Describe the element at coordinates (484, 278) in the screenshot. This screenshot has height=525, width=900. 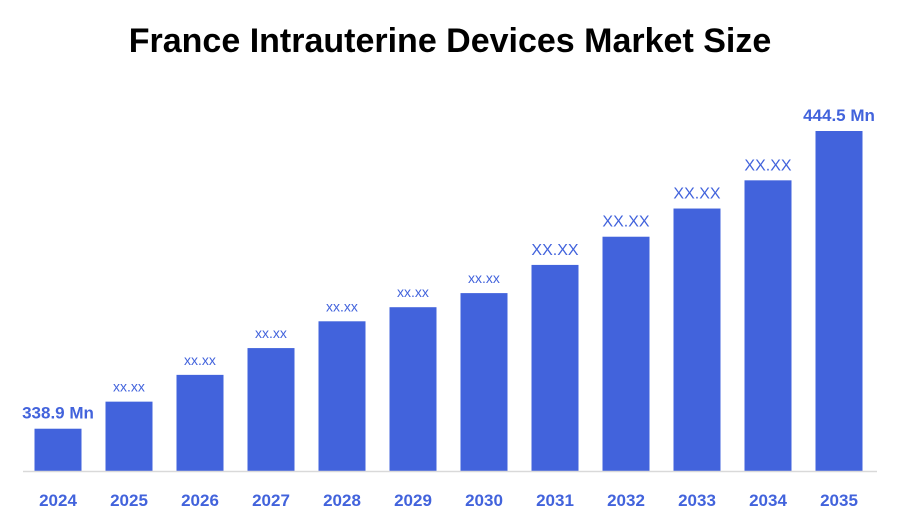
I see `value-label-2030: xx.xx` at that location.